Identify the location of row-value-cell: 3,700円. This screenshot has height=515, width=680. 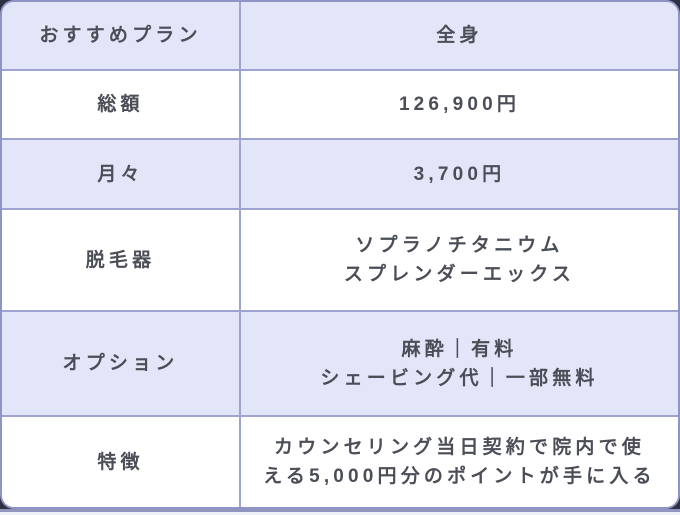
(459, 174).